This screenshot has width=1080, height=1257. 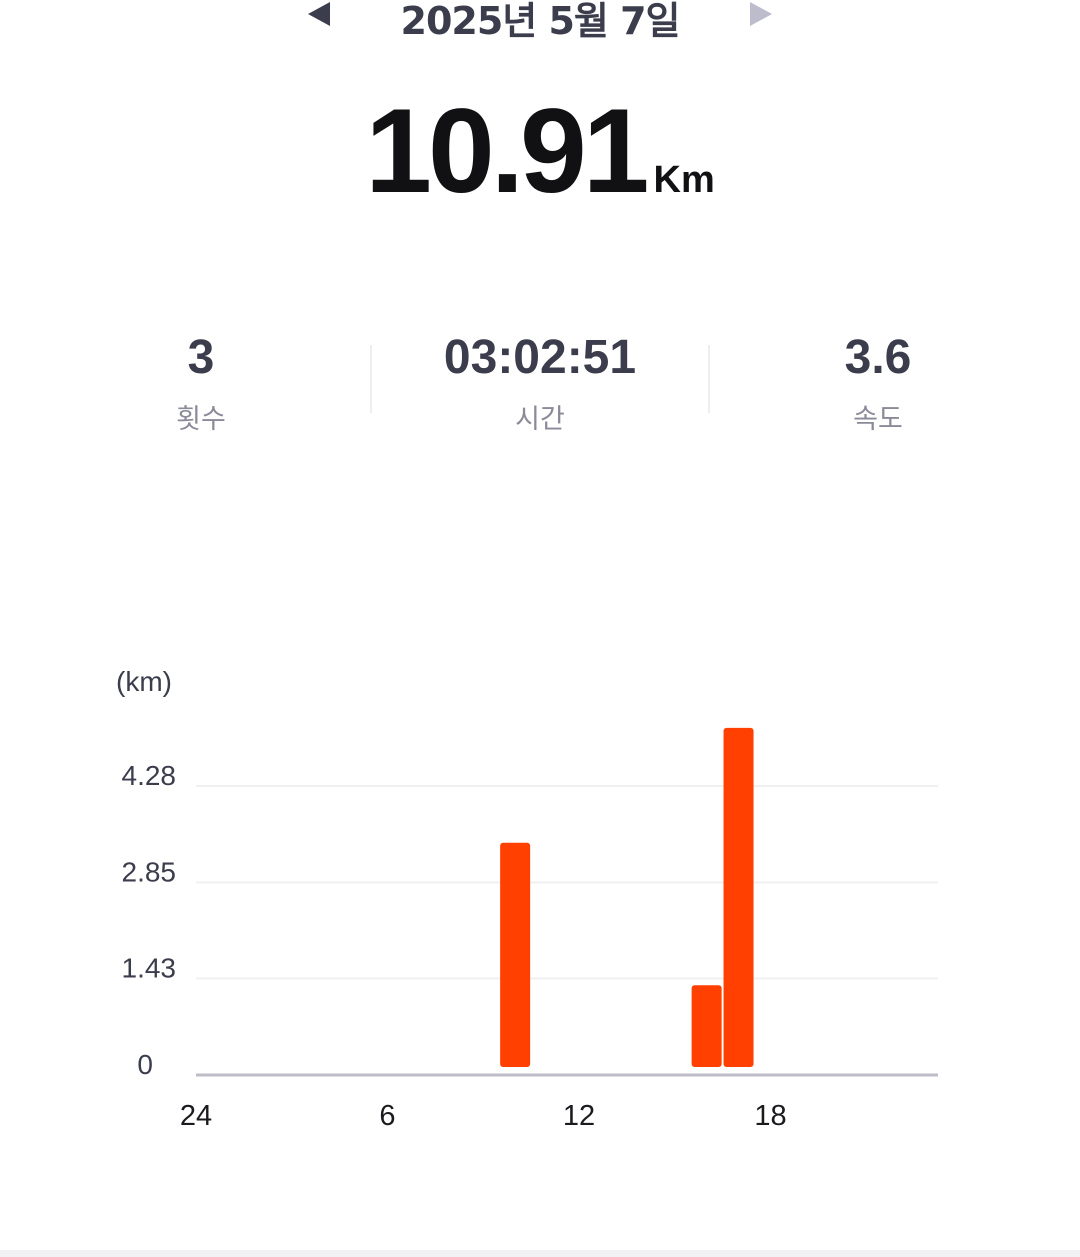 I want to click on stat-time: 03:02:51 시간, so click(x=540, y=383).